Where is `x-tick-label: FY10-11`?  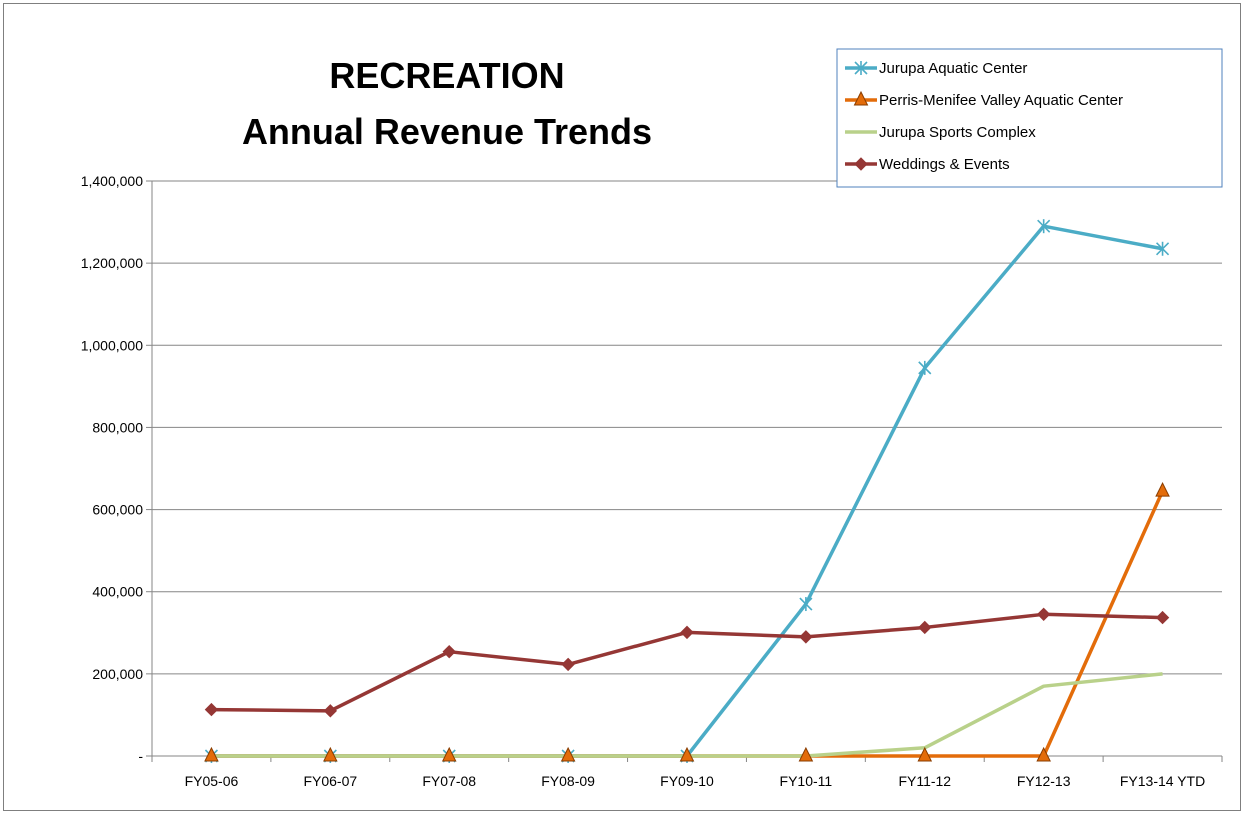
x-tick-label: FY10-11 is located at coordinates (806, 781).